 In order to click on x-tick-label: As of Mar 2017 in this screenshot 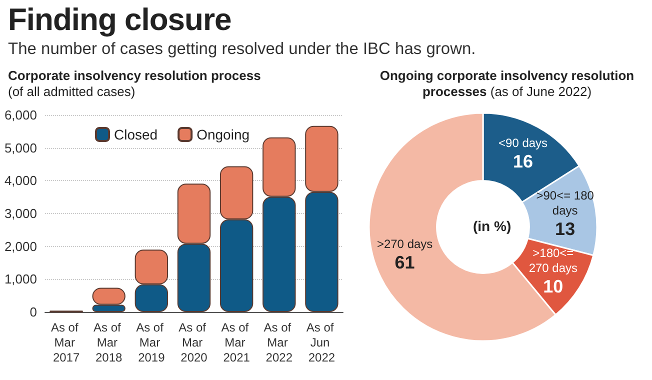, I will do `click(66, 342)`.